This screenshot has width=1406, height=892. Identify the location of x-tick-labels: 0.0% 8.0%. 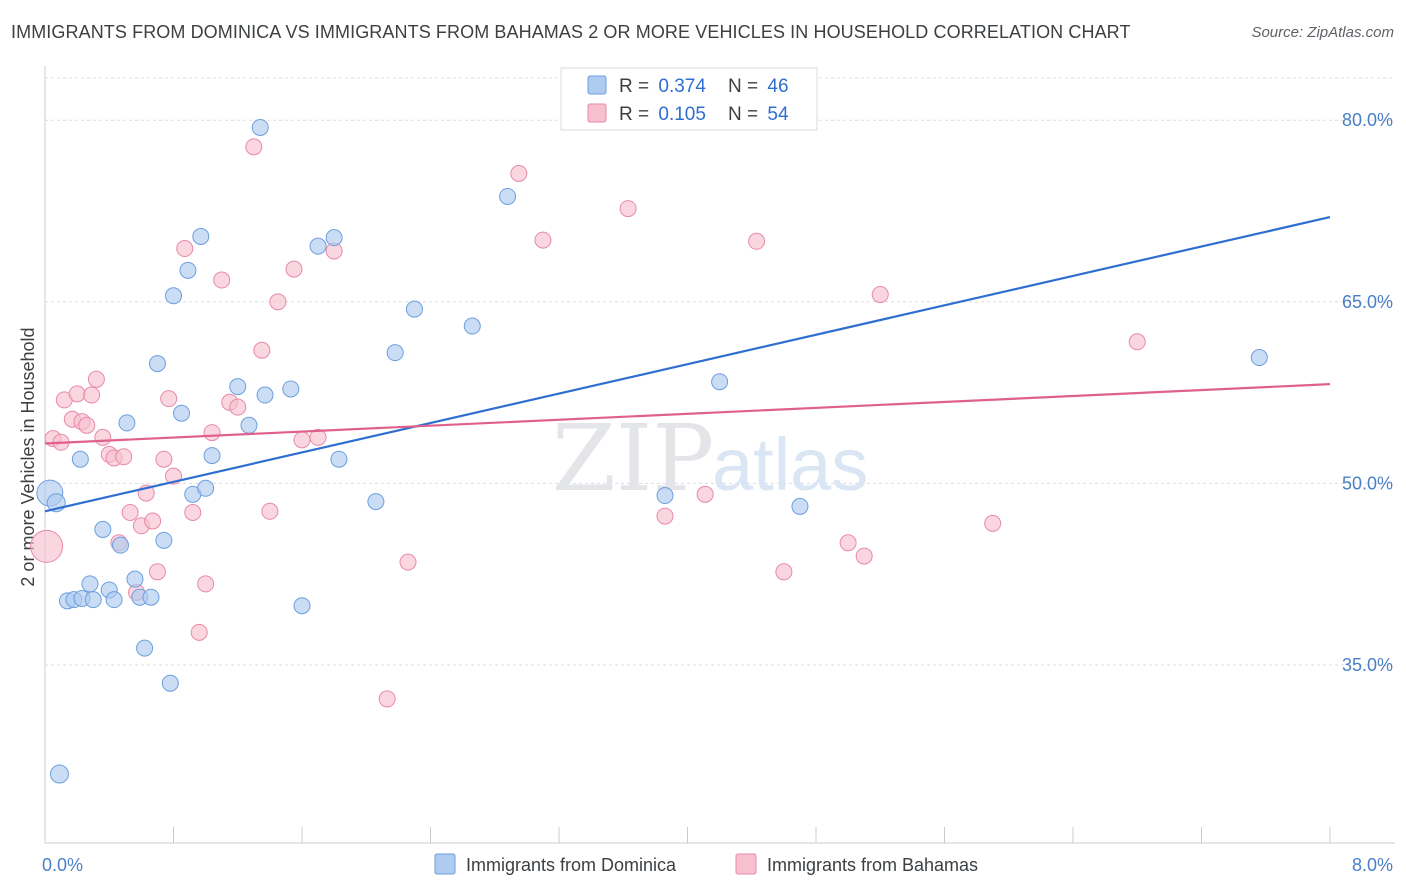
(717, 865).